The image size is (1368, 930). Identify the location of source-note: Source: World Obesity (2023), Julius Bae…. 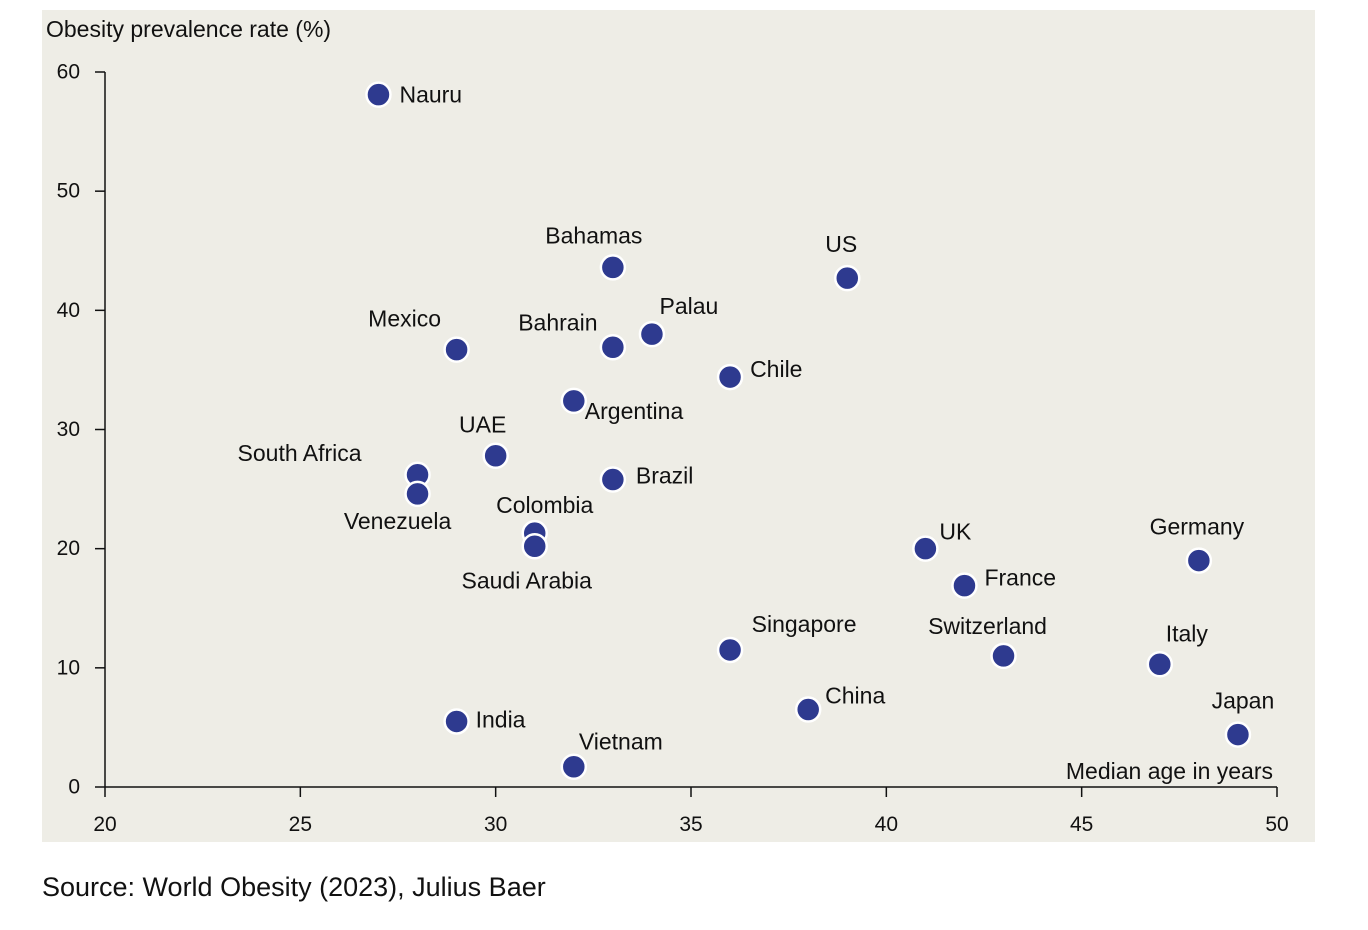
(294, 887).